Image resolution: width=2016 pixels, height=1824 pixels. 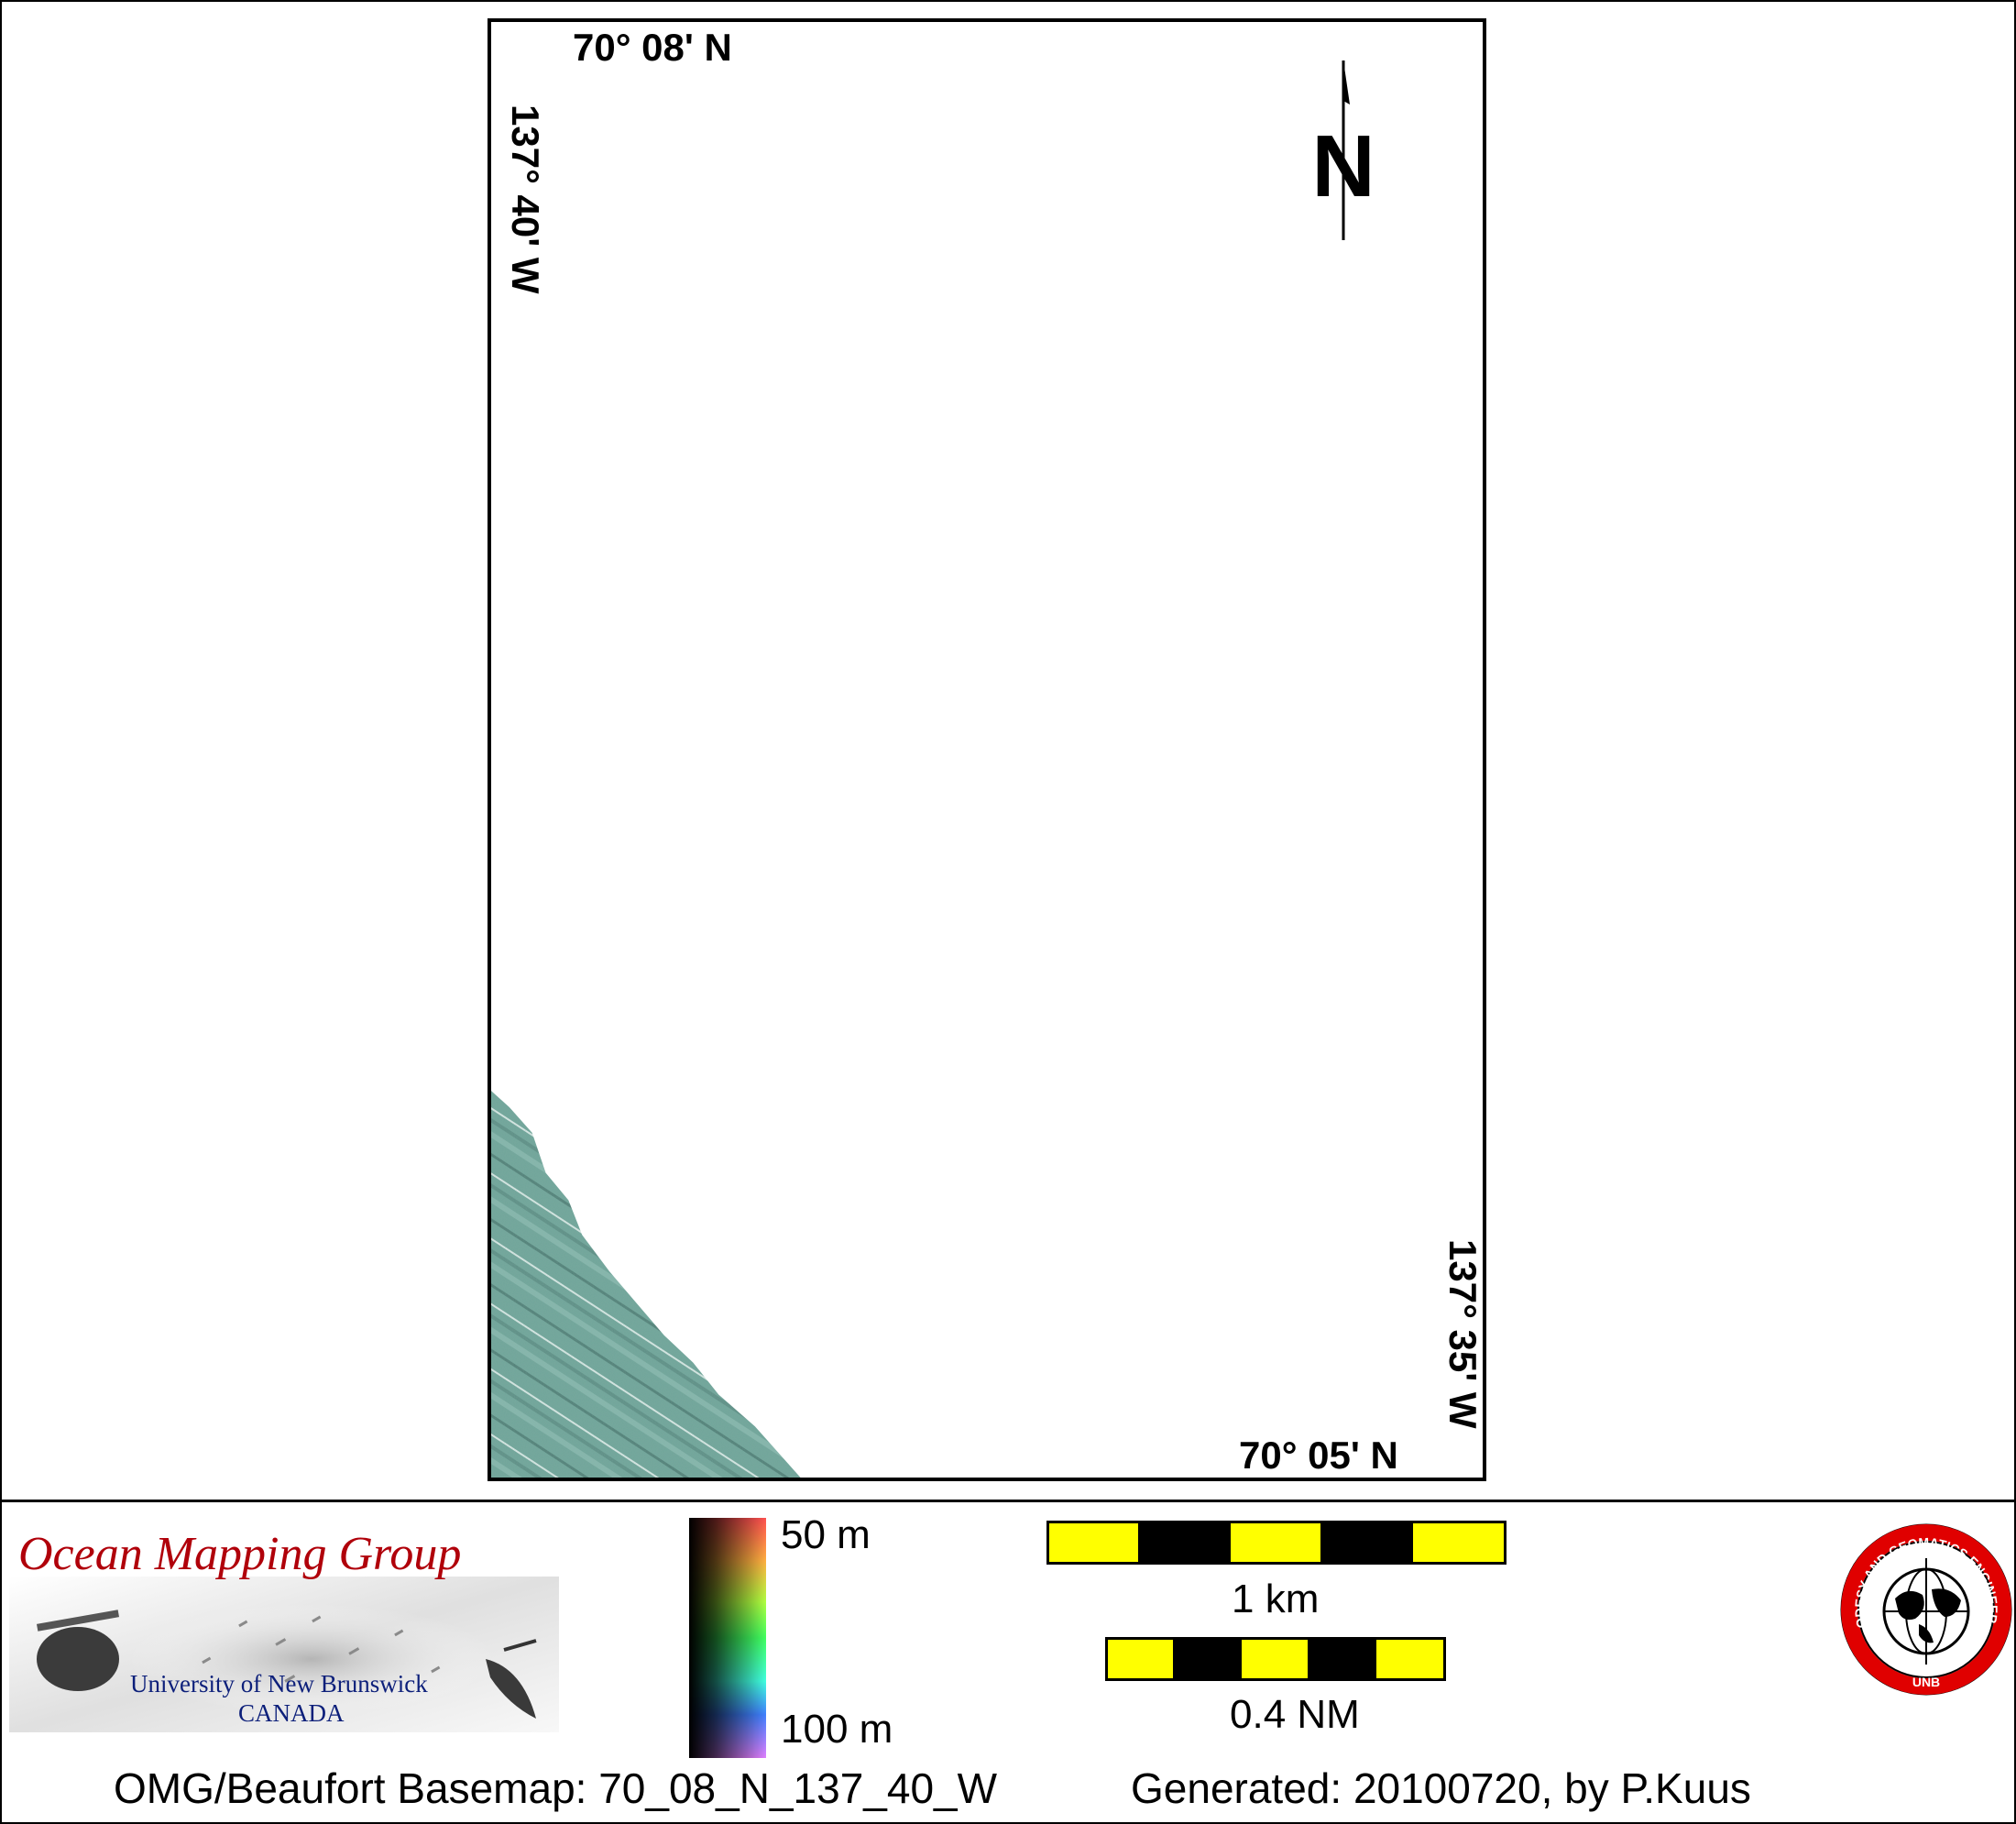 What do you see at coordinates (284, 1654) in the screenshot?
I see `ocean-mapping-group-logo` at bounding box center [284, 1654].